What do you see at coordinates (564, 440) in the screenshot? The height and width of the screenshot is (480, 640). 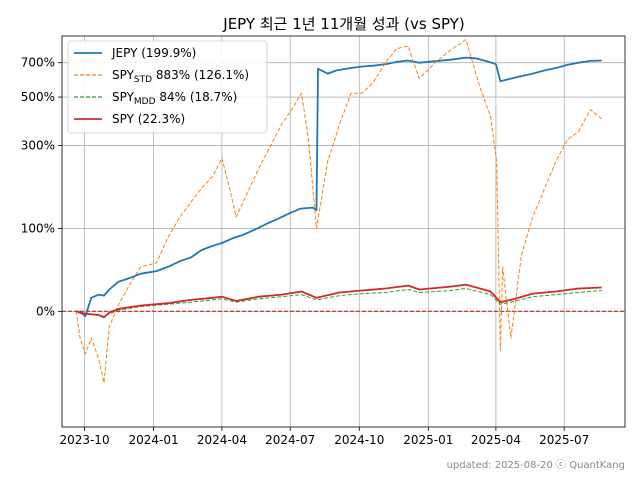 I see `x-tick-label: 2025-07` at bounding box center [564, 440].